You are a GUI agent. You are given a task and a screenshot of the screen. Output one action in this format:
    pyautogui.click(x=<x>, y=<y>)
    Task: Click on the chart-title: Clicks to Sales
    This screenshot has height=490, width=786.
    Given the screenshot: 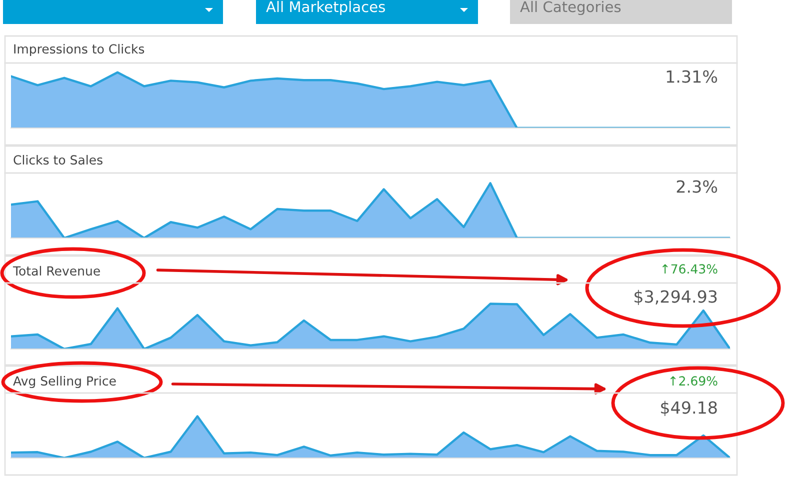 What is the action you would take?
    pyautogui.click(x=58, y=159)
    